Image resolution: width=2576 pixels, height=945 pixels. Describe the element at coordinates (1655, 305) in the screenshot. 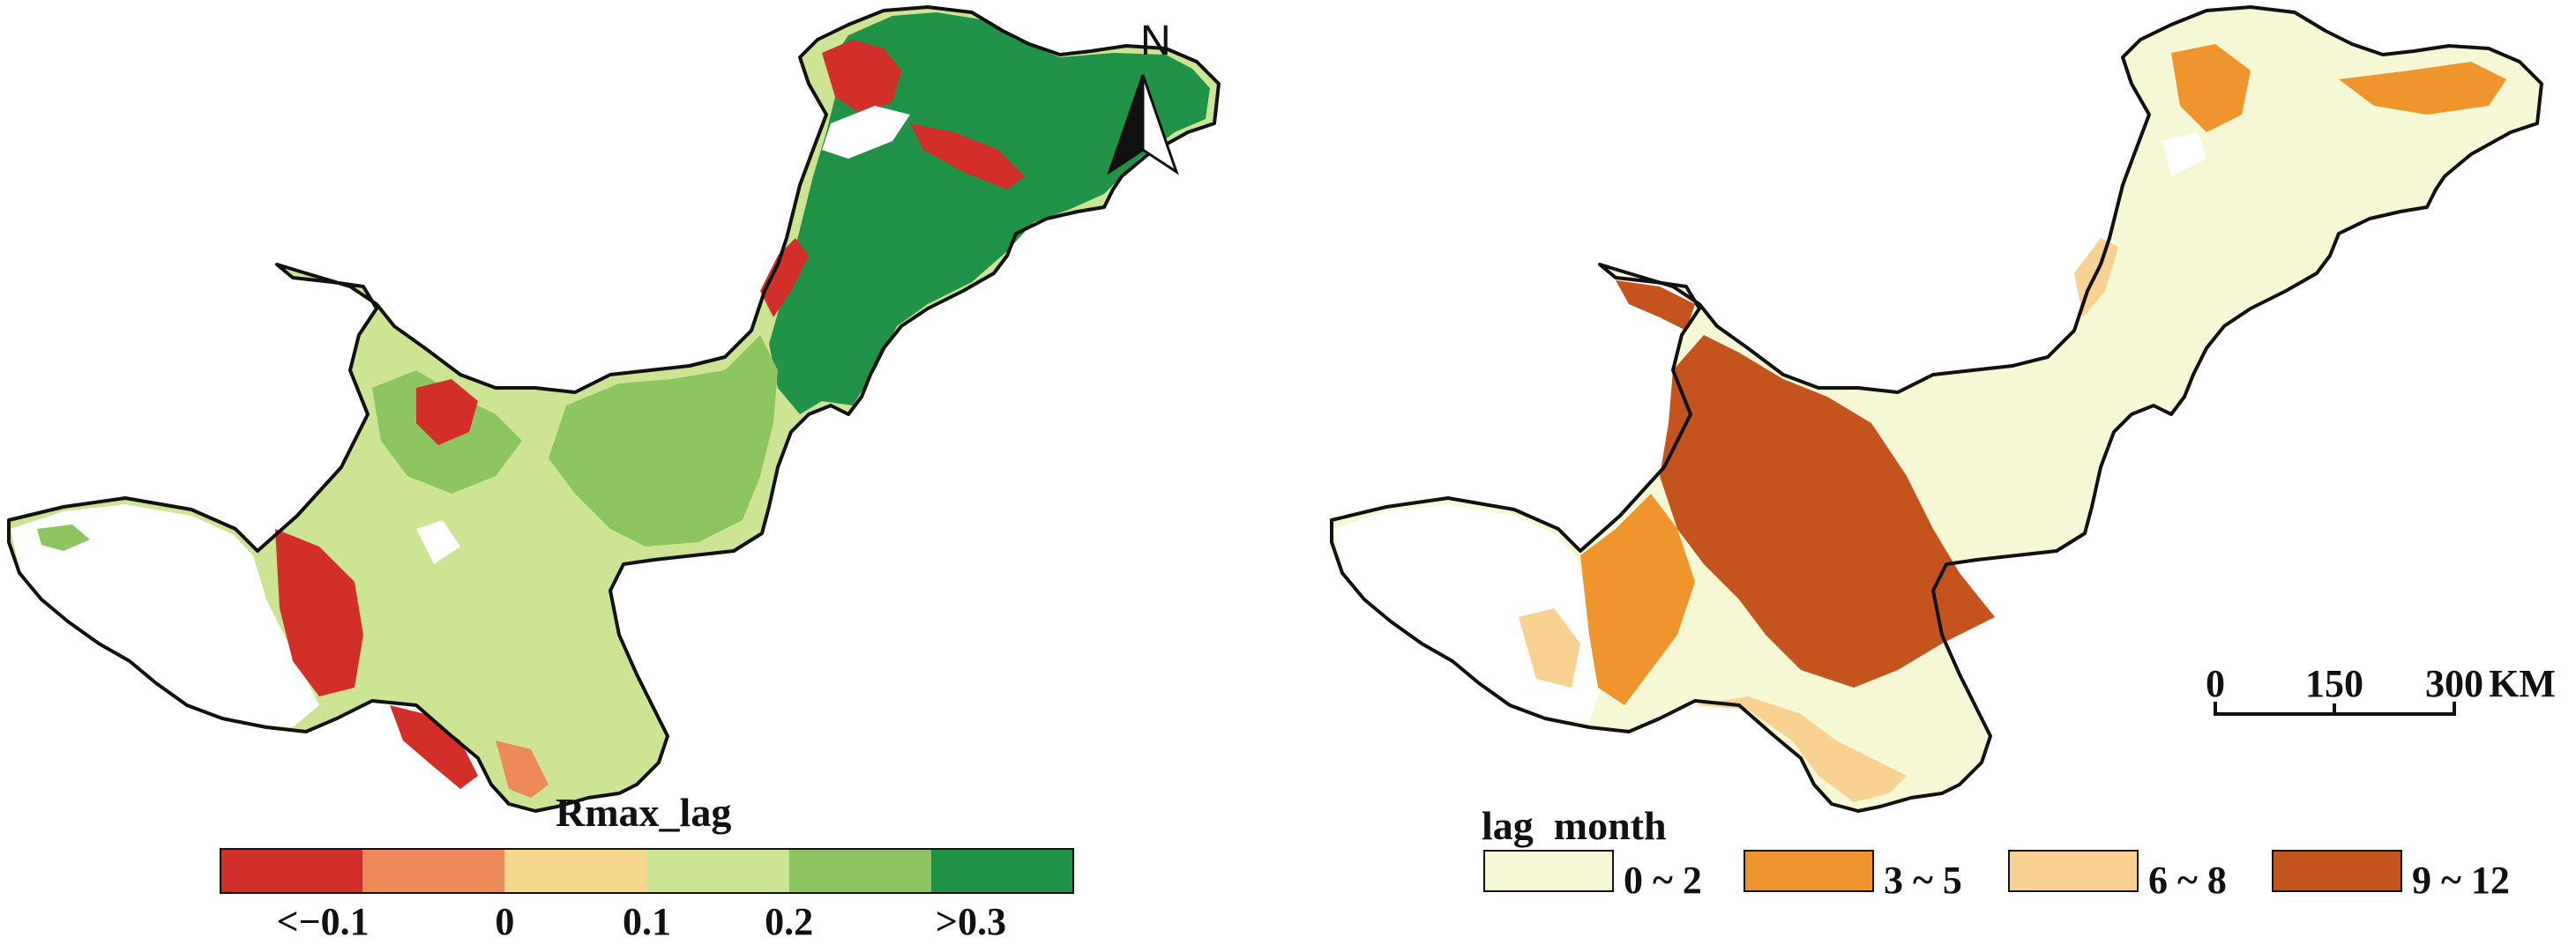

I see `right-brown-northwest` at that location.